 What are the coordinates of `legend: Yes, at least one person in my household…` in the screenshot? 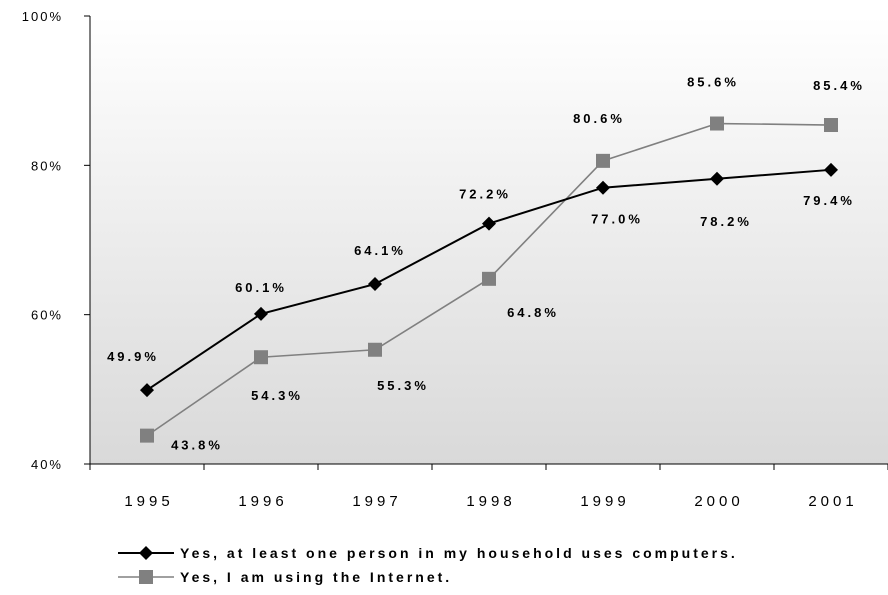 It's located at (428, 565).